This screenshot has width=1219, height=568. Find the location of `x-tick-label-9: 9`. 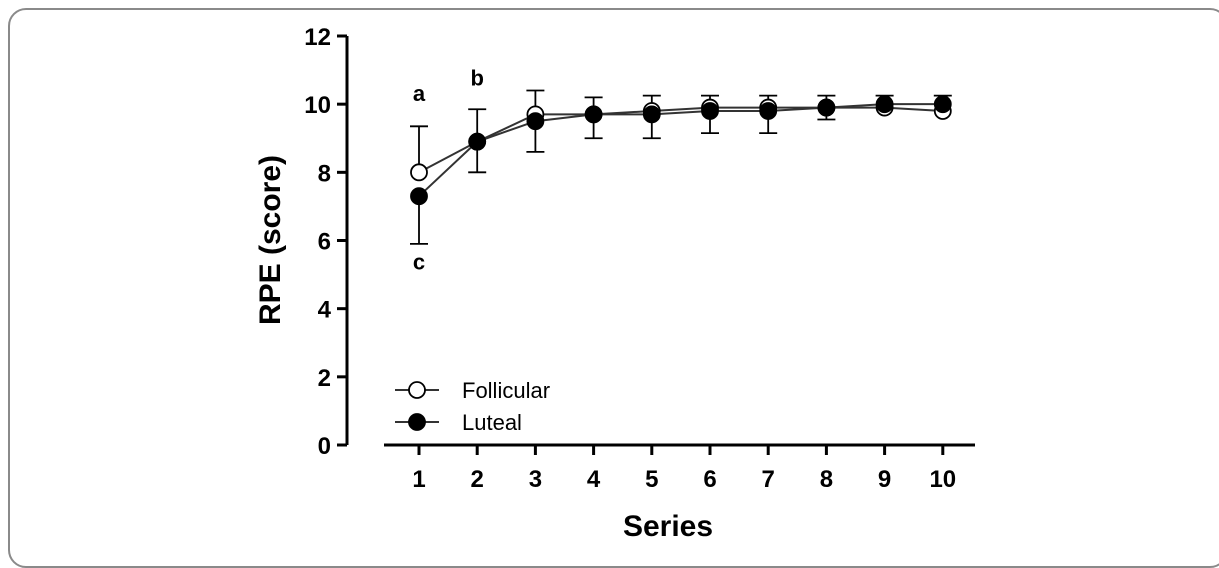

x-tick-label-9: 9 is located at coordinates (884, 479).